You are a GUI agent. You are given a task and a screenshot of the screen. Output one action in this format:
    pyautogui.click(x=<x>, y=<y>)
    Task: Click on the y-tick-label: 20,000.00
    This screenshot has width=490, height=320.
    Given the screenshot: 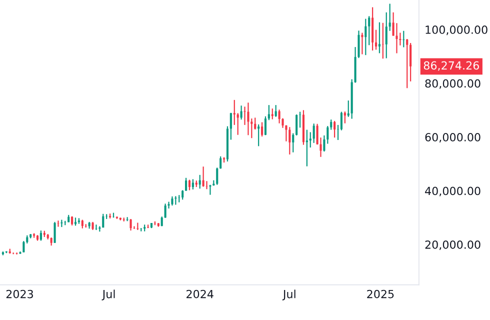 What is the action you would take?
    pyautogui.click(x=452, y=245)
    